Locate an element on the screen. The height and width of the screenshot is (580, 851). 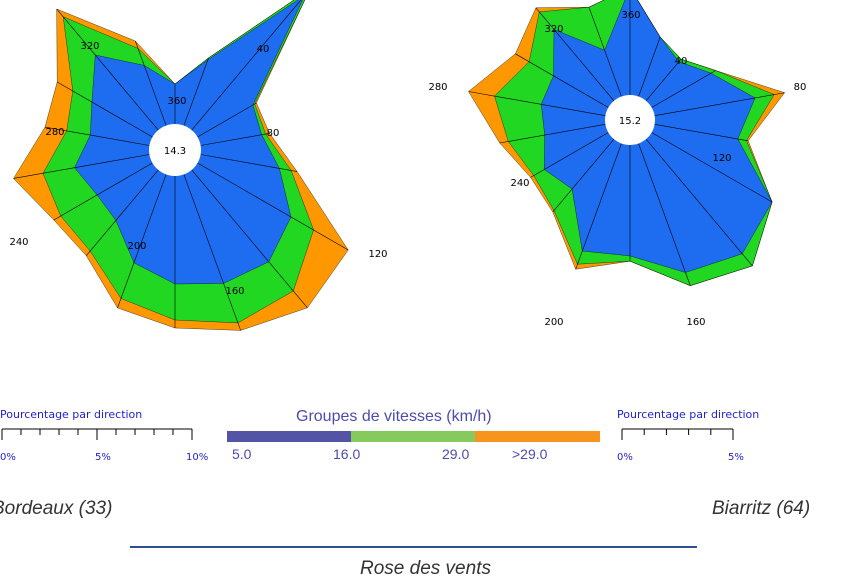
rose-0-center-circle is located at coordinates (175, 150).